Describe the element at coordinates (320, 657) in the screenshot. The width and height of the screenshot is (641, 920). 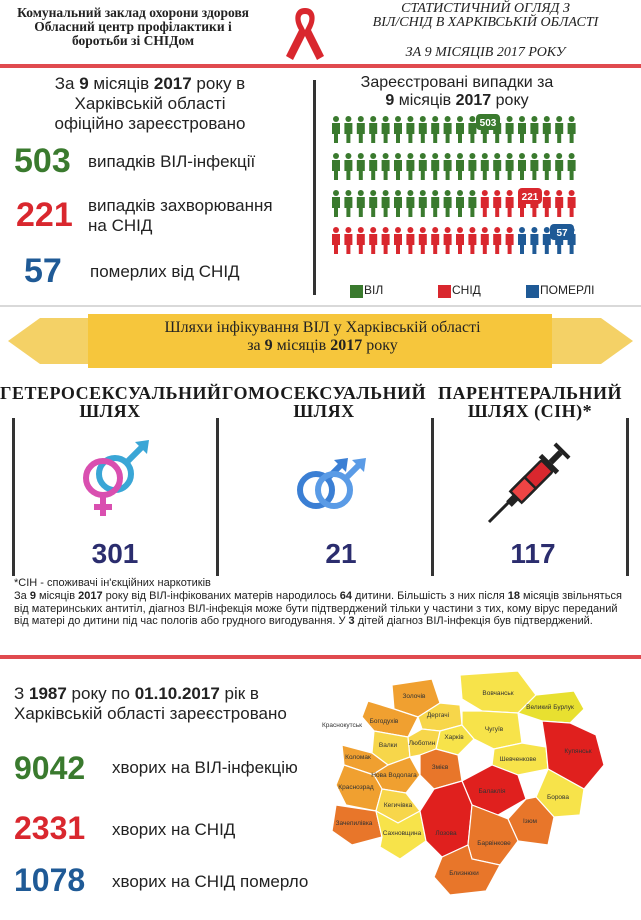
I see `section-divider-red` at that location.